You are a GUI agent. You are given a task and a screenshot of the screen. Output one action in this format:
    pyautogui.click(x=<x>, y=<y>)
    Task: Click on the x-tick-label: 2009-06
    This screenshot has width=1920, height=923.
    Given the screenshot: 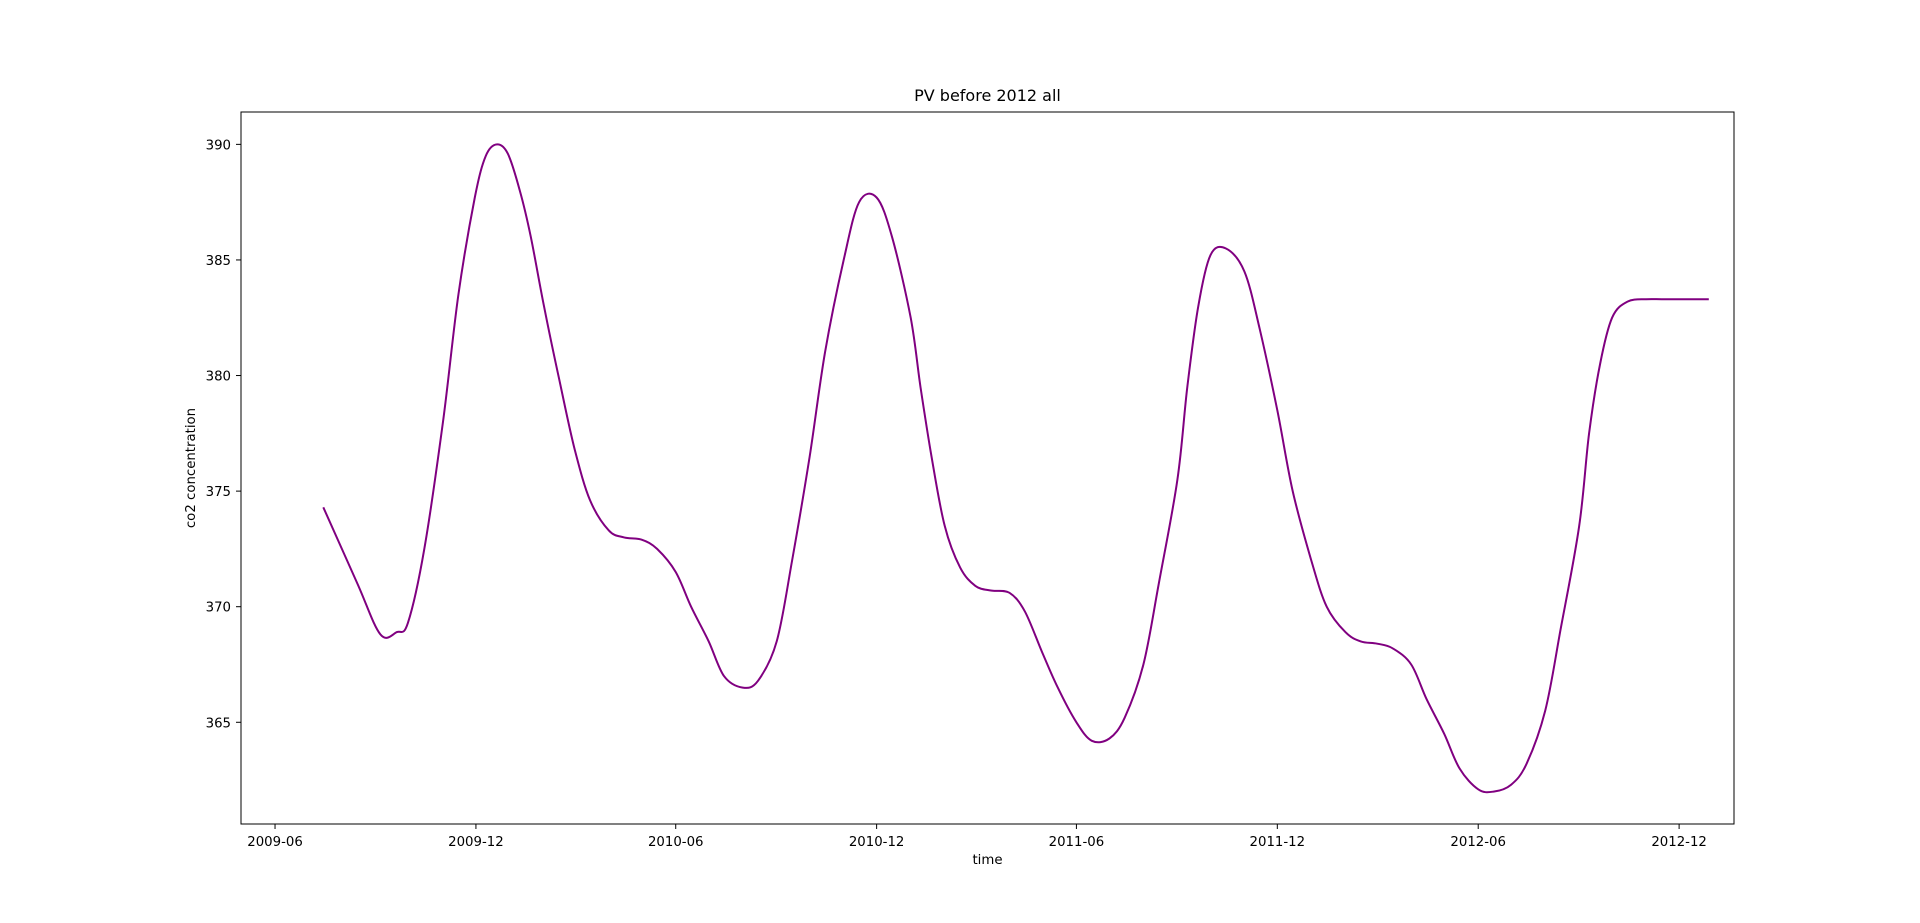 What is the action you would take?
    pyautogui.click(x=275, y=842)
    